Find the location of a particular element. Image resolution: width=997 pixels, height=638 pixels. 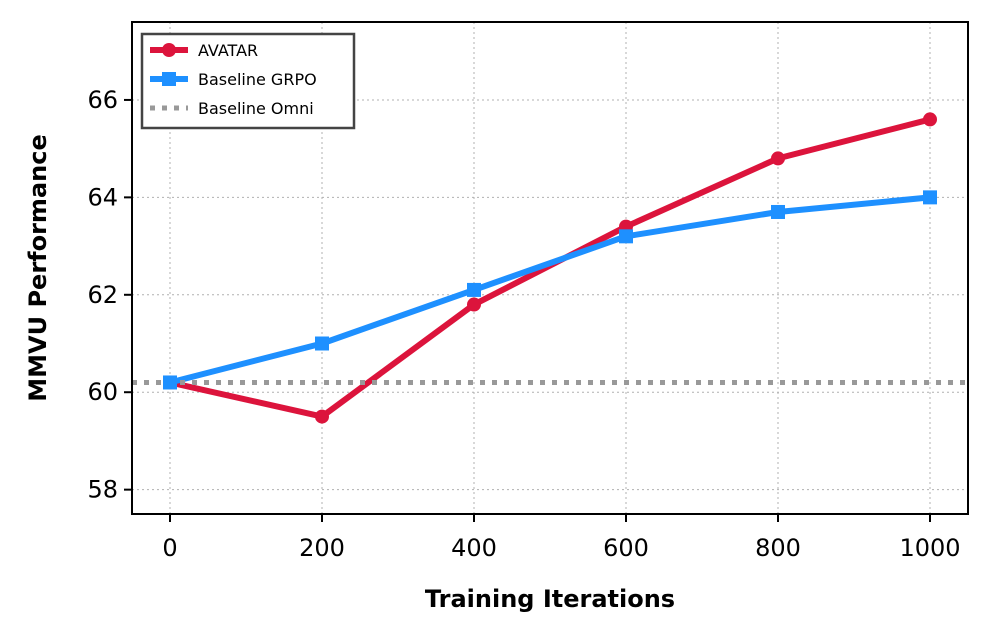

y-tick-label: 64 is located at coordinates (102, 197).